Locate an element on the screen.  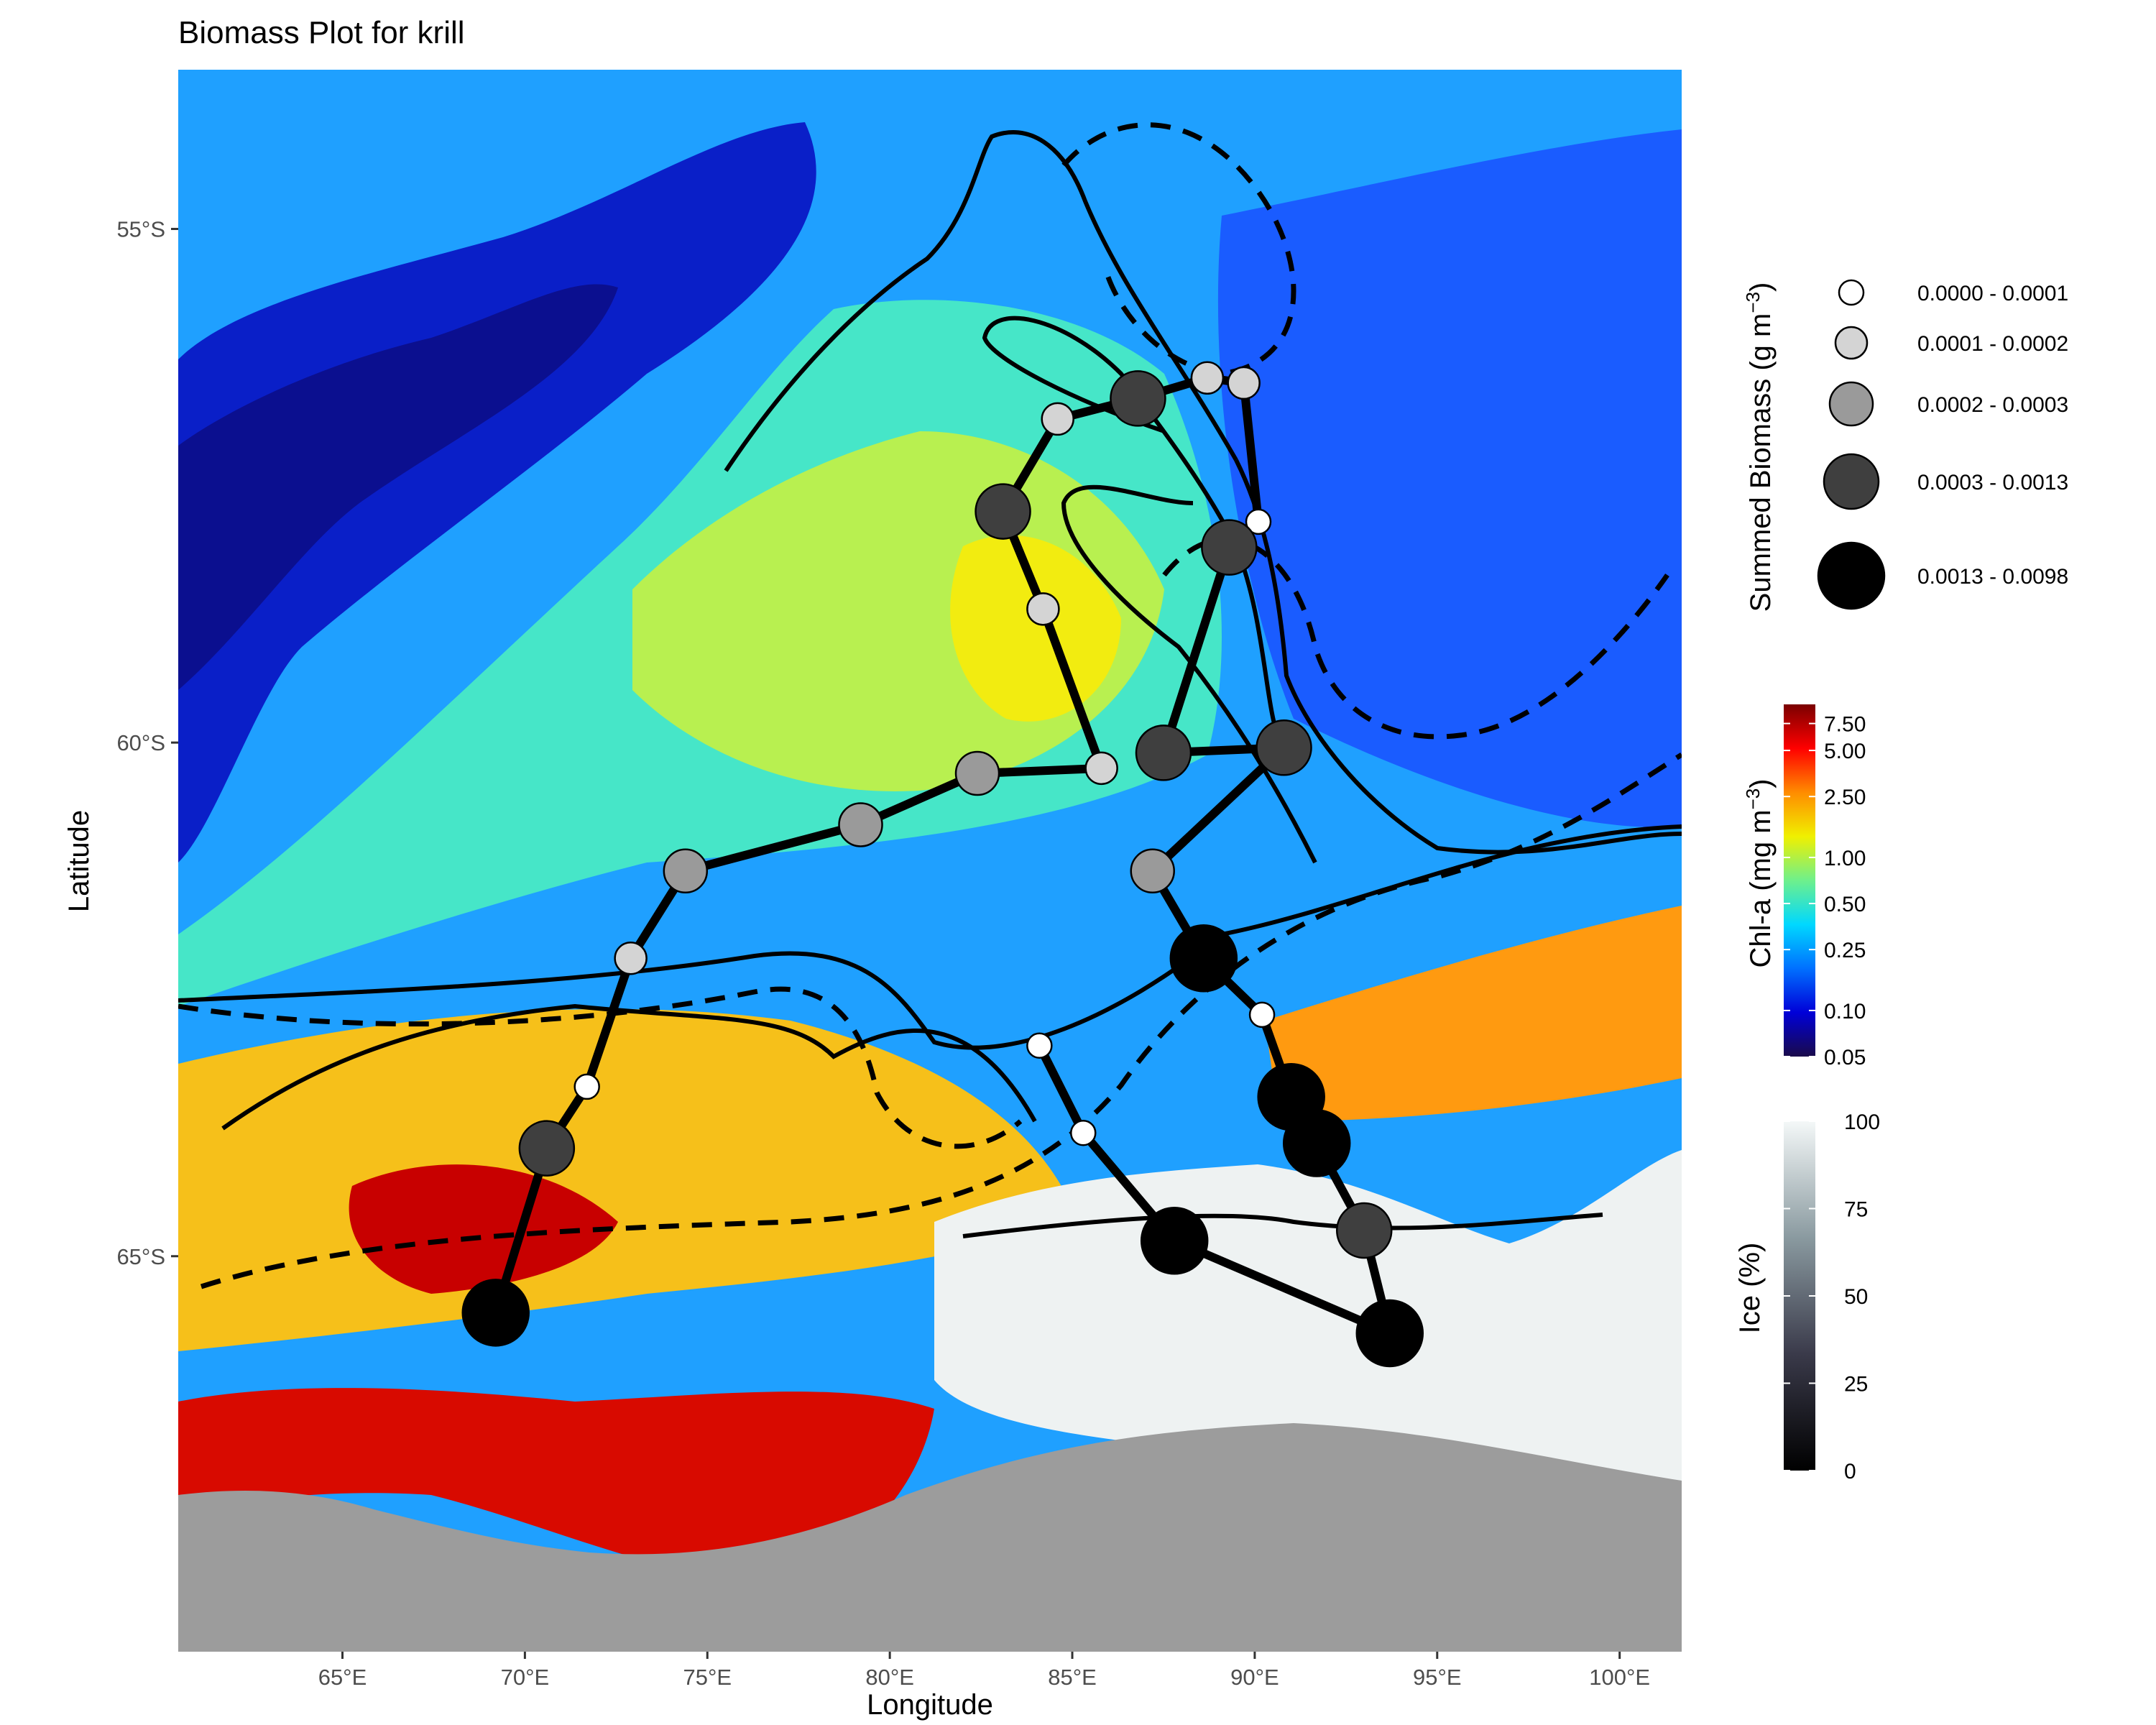
biomass-legend-label: 0.0000 - 0.0001 is located at coordinates (1992, 293).